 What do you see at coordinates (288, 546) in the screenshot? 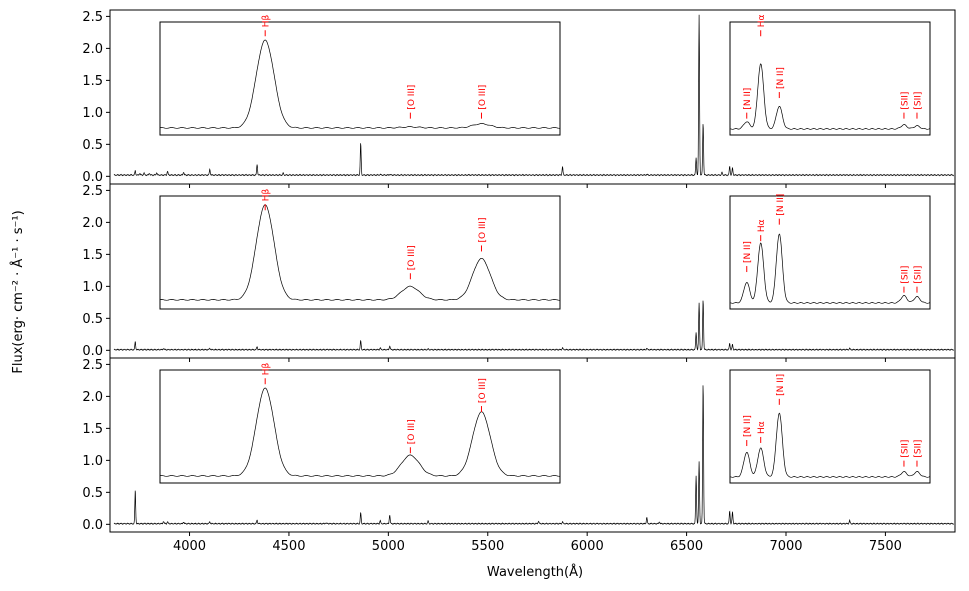
I see `x-tick-label: 4500` at bounding box center [288, 546].